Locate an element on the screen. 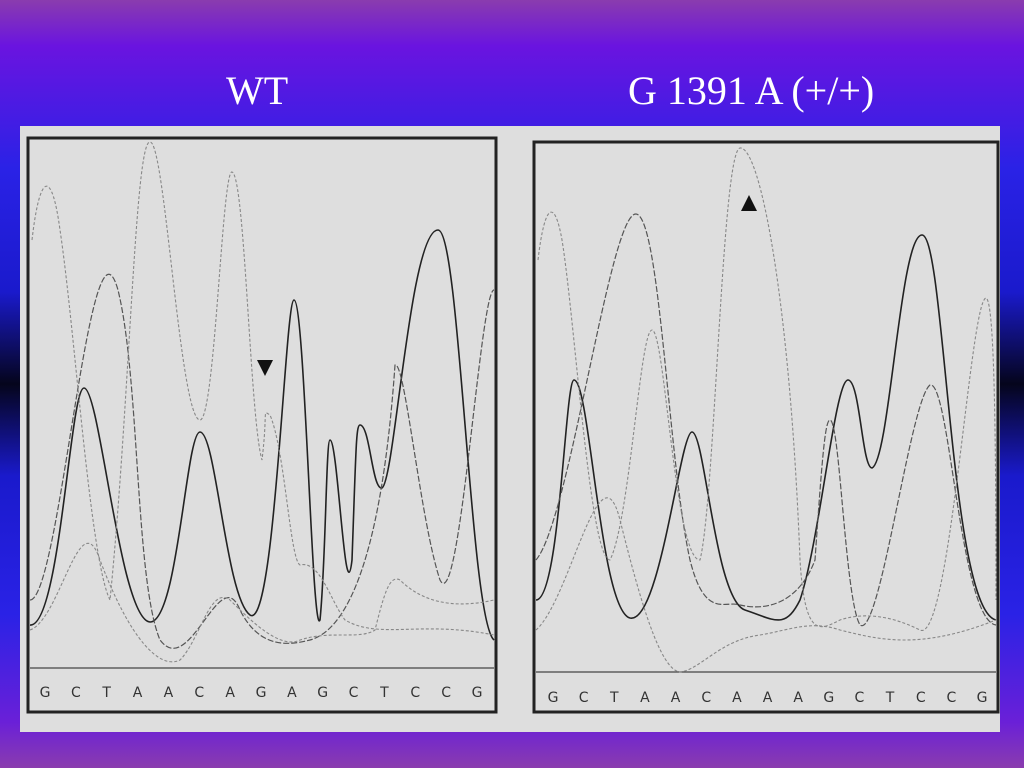  panel-title: WT is located at coordinates (257, 90).